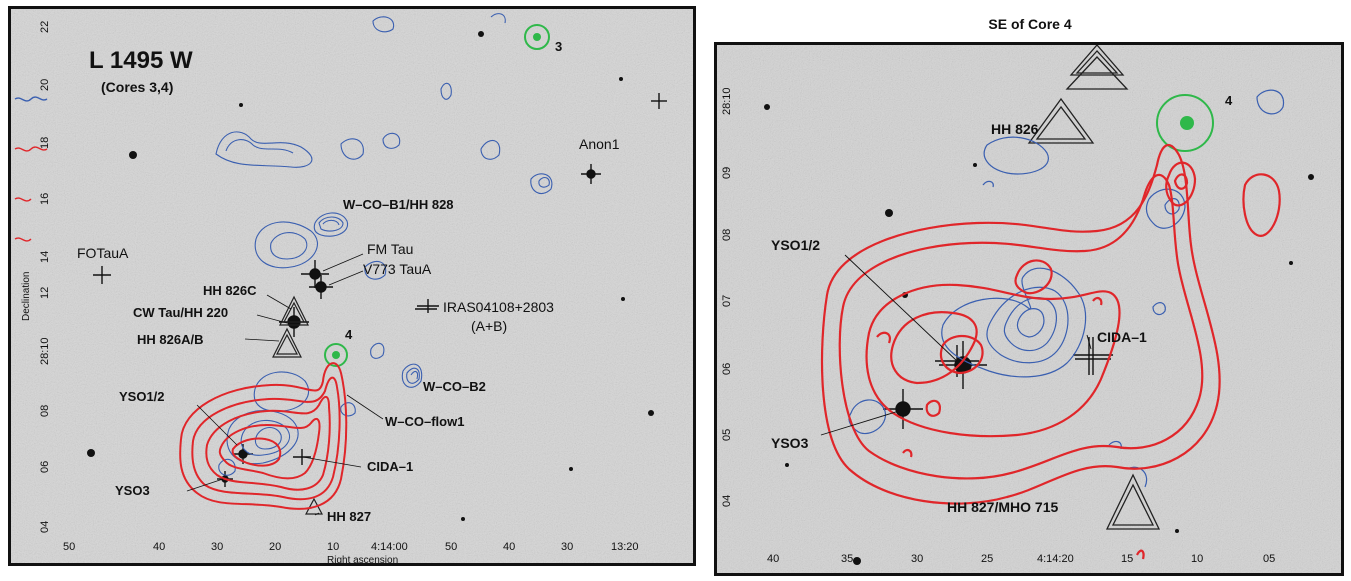 The width and height of the screenshot is (1351, 581). I want to click on y-tick: 20, so click(45, 84).